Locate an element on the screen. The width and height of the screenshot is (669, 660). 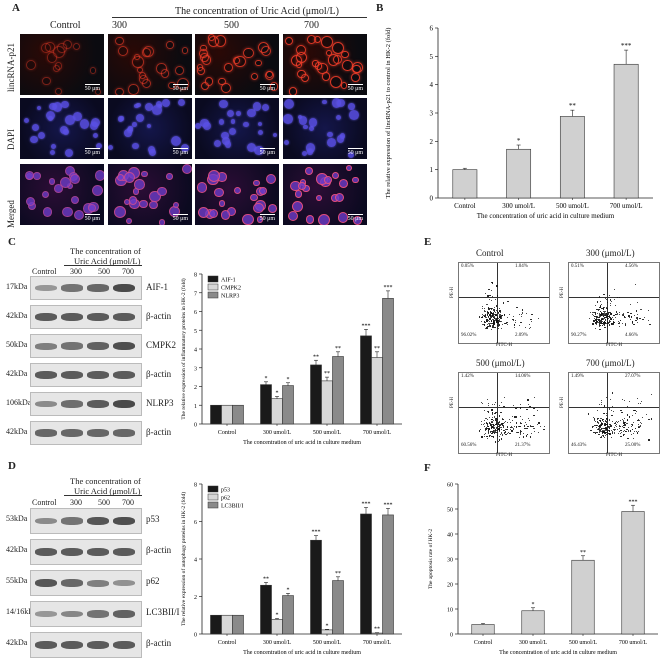
blot-col-1: 300 is located at coordinates (76, 271).